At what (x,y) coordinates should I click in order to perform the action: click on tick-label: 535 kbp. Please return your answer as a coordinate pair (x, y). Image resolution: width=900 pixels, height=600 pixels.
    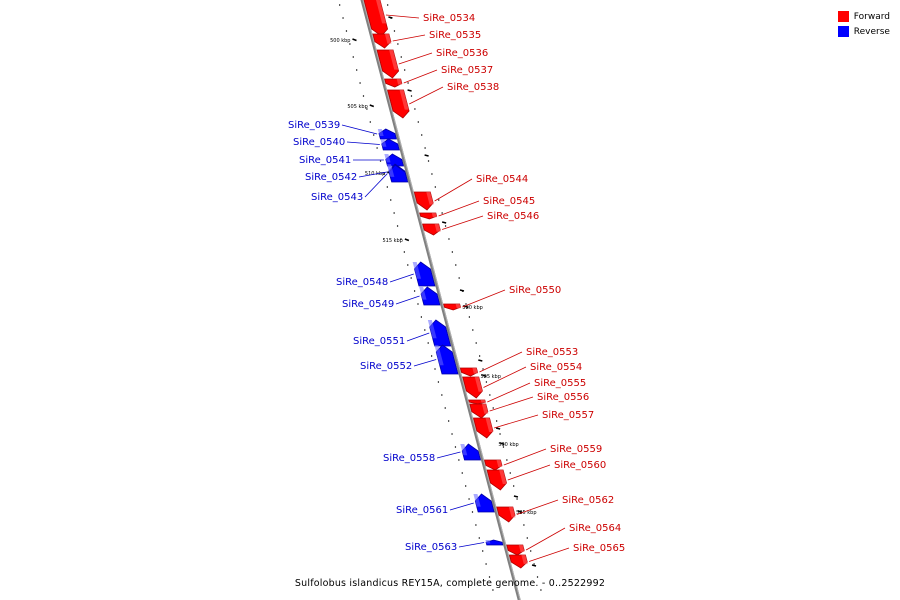
    Looking at the image, I should click on (526, 513).